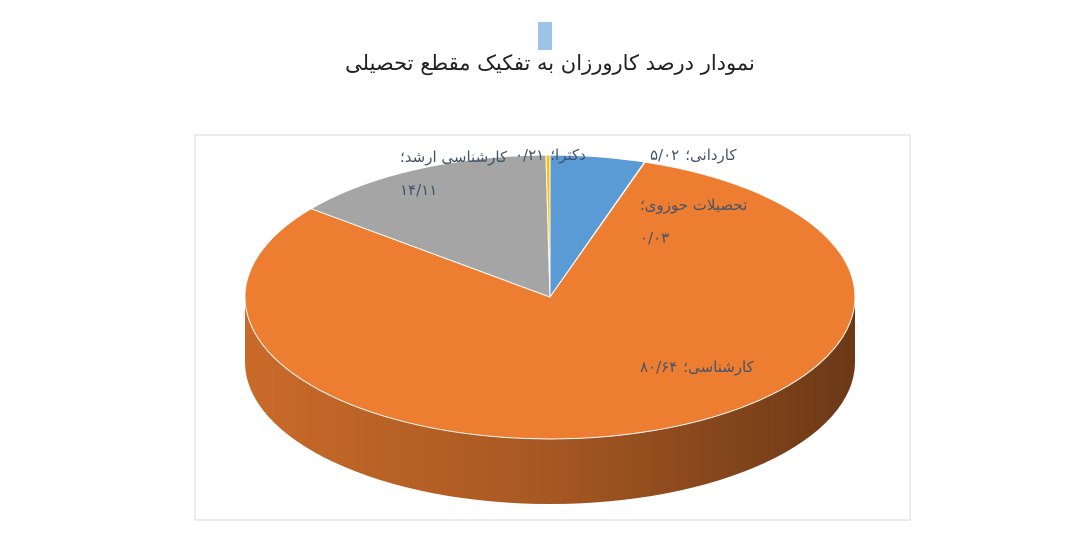 Image resolution: width=1080 pixels, height=550 pixels. What do you see at coordinates (570, 155) in the screenshot?
I see `category-name: دکترا` at bounding box center [570, 155].